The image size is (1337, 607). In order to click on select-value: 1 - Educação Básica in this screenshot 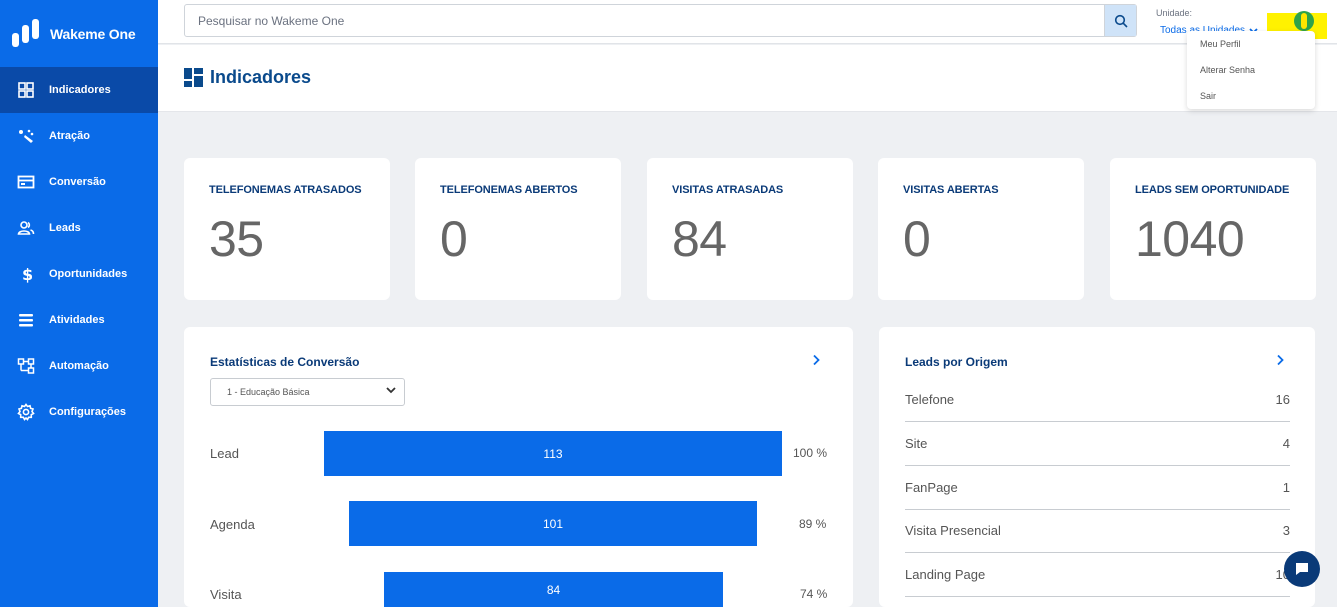, I will do `click(268, 392)`.